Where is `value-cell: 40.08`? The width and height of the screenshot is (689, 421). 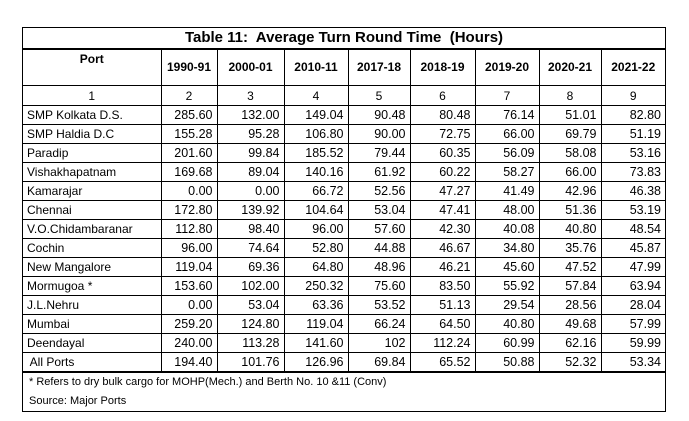 value-cell: 40.08 is located at coordinates (507, 229).